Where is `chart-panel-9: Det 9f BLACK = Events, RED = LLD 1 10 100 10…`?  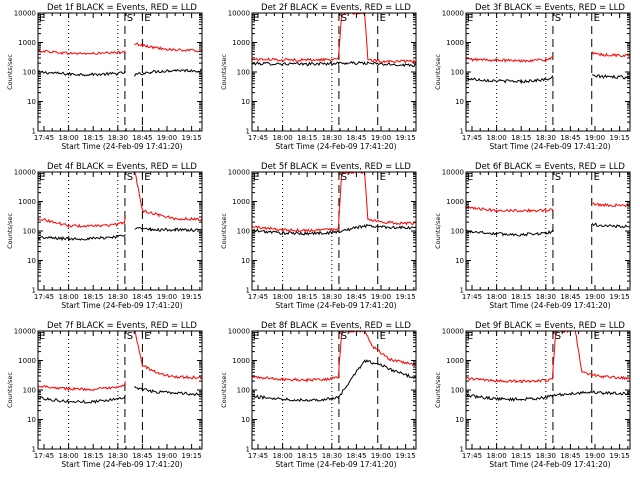 chart-panel-9: Det 9f BLACK = Events, RED = LLD 1 10 100 10… is located at coordinates (532, 395).